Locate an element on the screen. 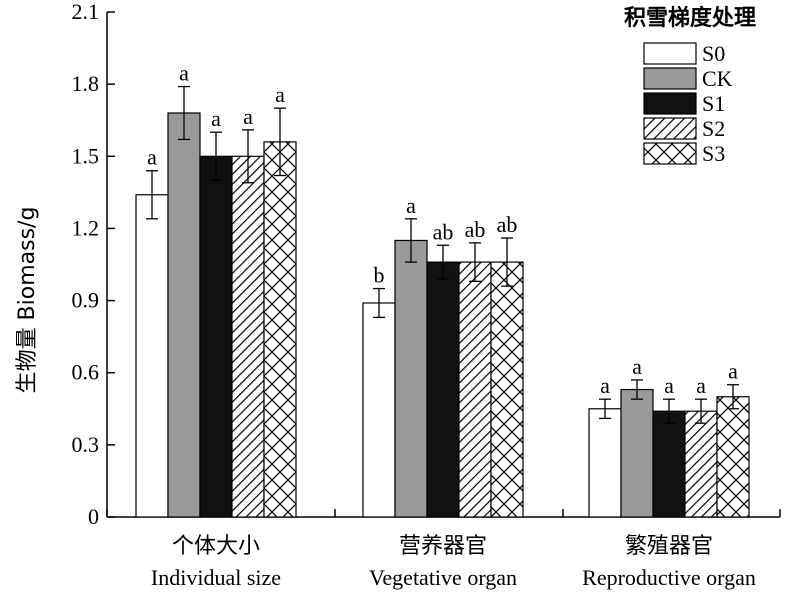 The width and height of the screenshot is (800, 595). legend-swatch-S0 is located at coordinates (670, 53).